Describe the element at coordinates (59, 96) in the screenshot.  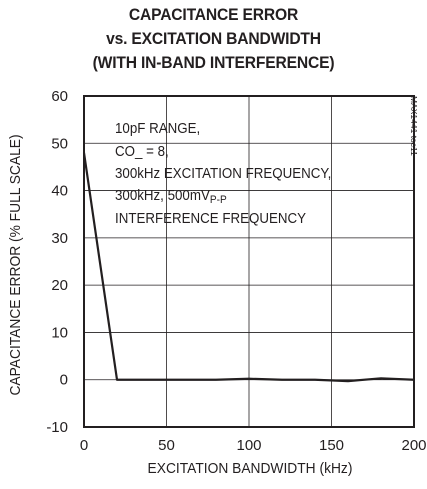
I see `y-tick-label-7: 60` at that location.